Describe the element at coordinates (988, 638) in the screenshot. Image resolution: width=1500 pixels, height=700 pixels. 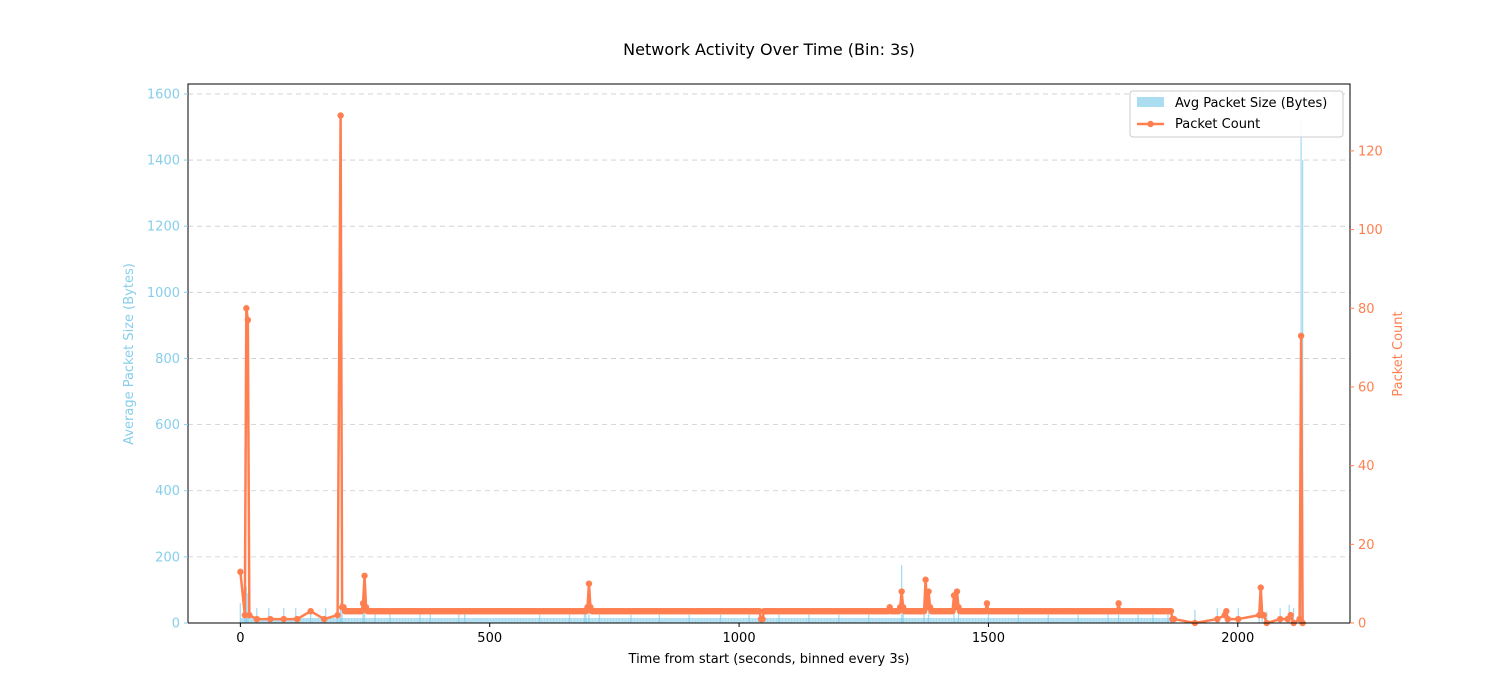
I see `x-tick-label: 1500` at that location.